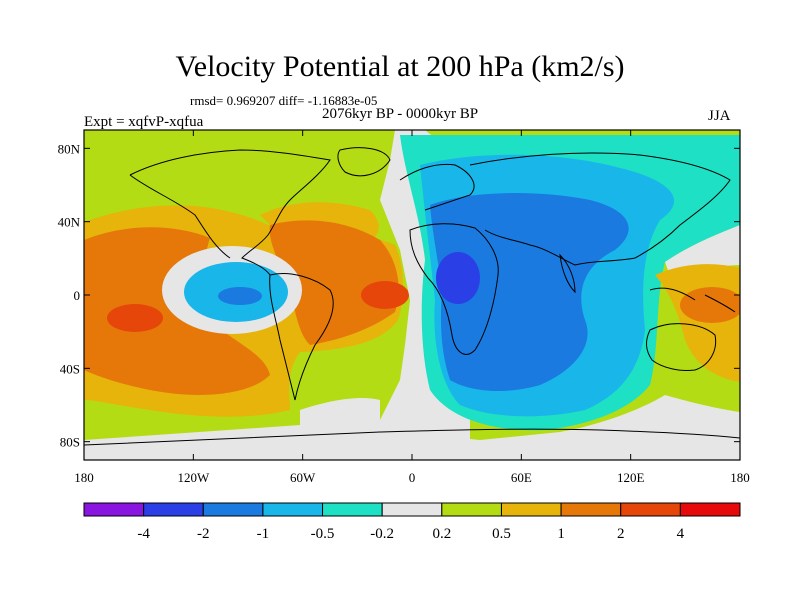 The image size is (800, 600). I want to click on colorbar: -4 -2 -1 -0.5 -0.2 0.2 0.5 1 2 4, so click(412, 522).